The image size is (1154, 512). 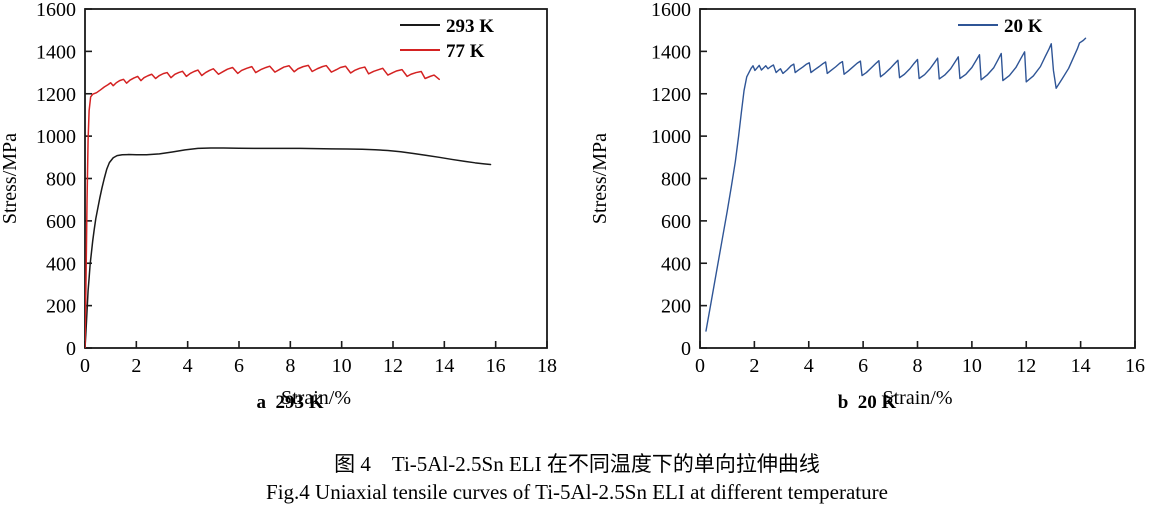 I want to click on legend-label-77-k: 77 K, so click(x=465, y=51).